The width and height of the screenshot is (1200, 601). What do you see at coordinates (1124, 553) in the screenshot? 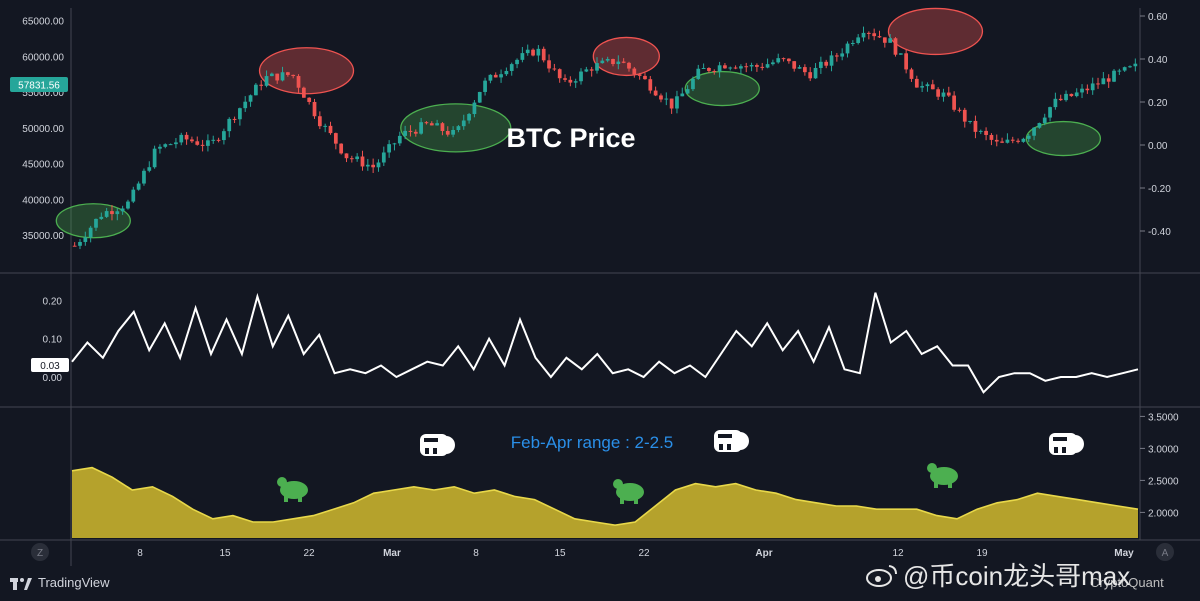
I see `time-axis-label: May` at bounding box center [1124, 553].